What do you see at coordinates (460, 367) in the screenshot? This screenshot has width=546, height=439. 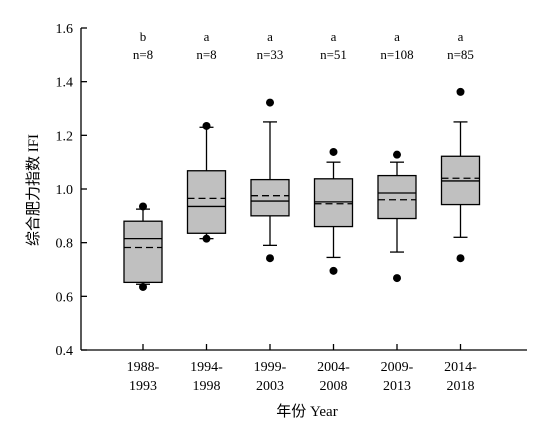 I see `x-tick-label: 2014-` at bounding box center [460, 367].